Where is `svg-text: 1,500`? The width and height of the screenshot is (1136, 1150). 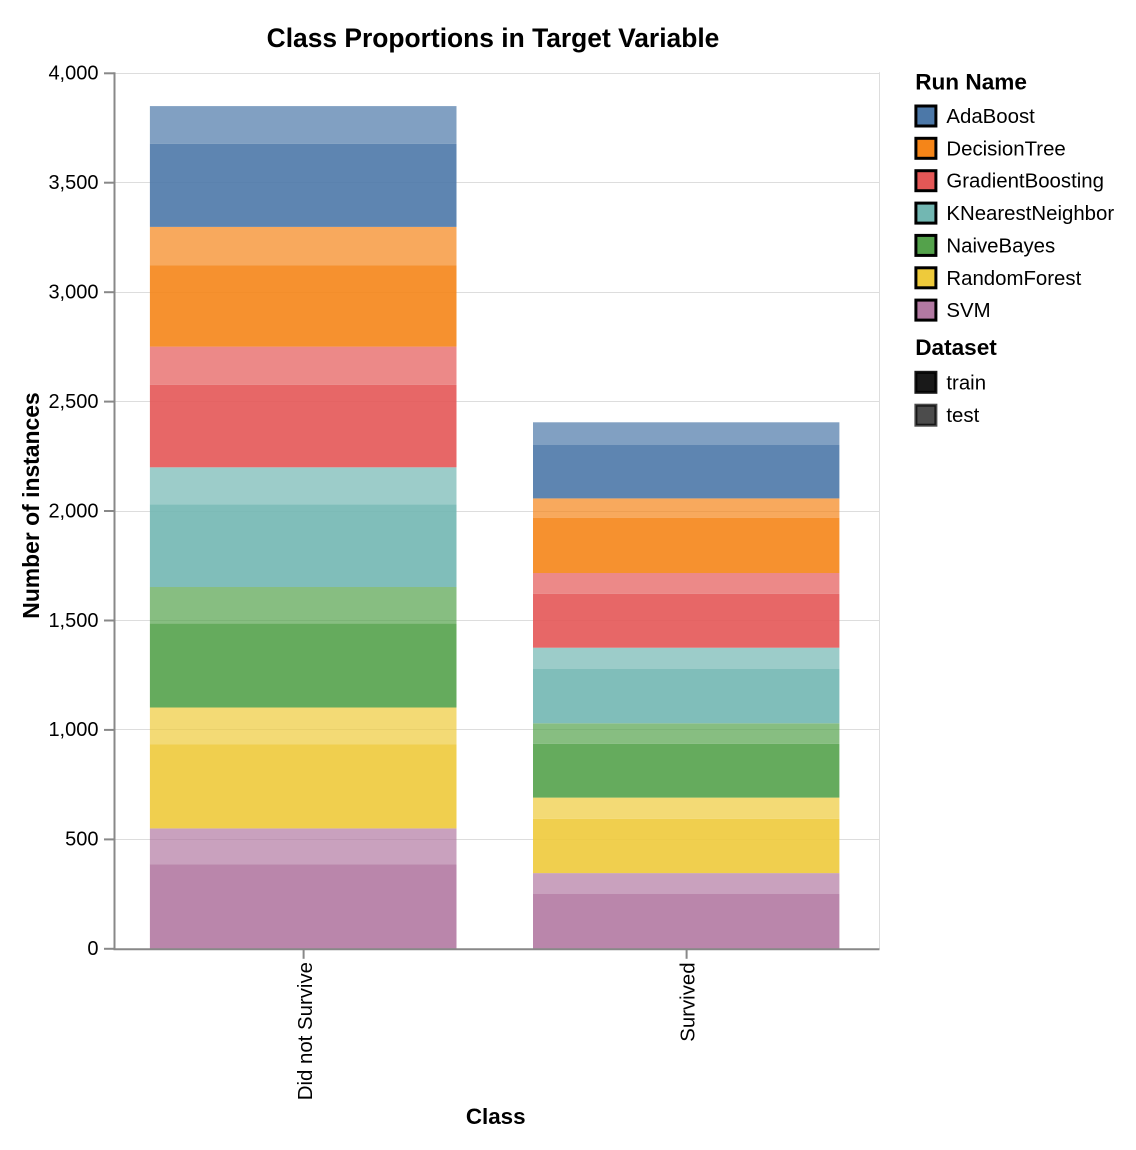
svg-text: 1,500 is located at coordinates (73, 621).